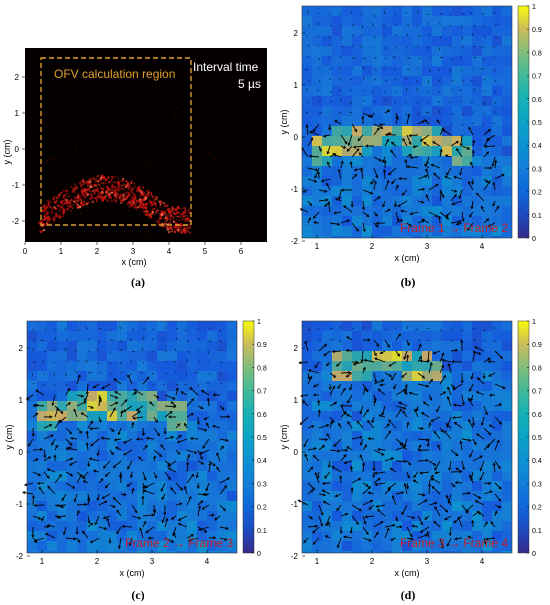 This screenshot has height=605, width=550. I want to click on colorbar-tick-label: 0.5, so click(537, 123).